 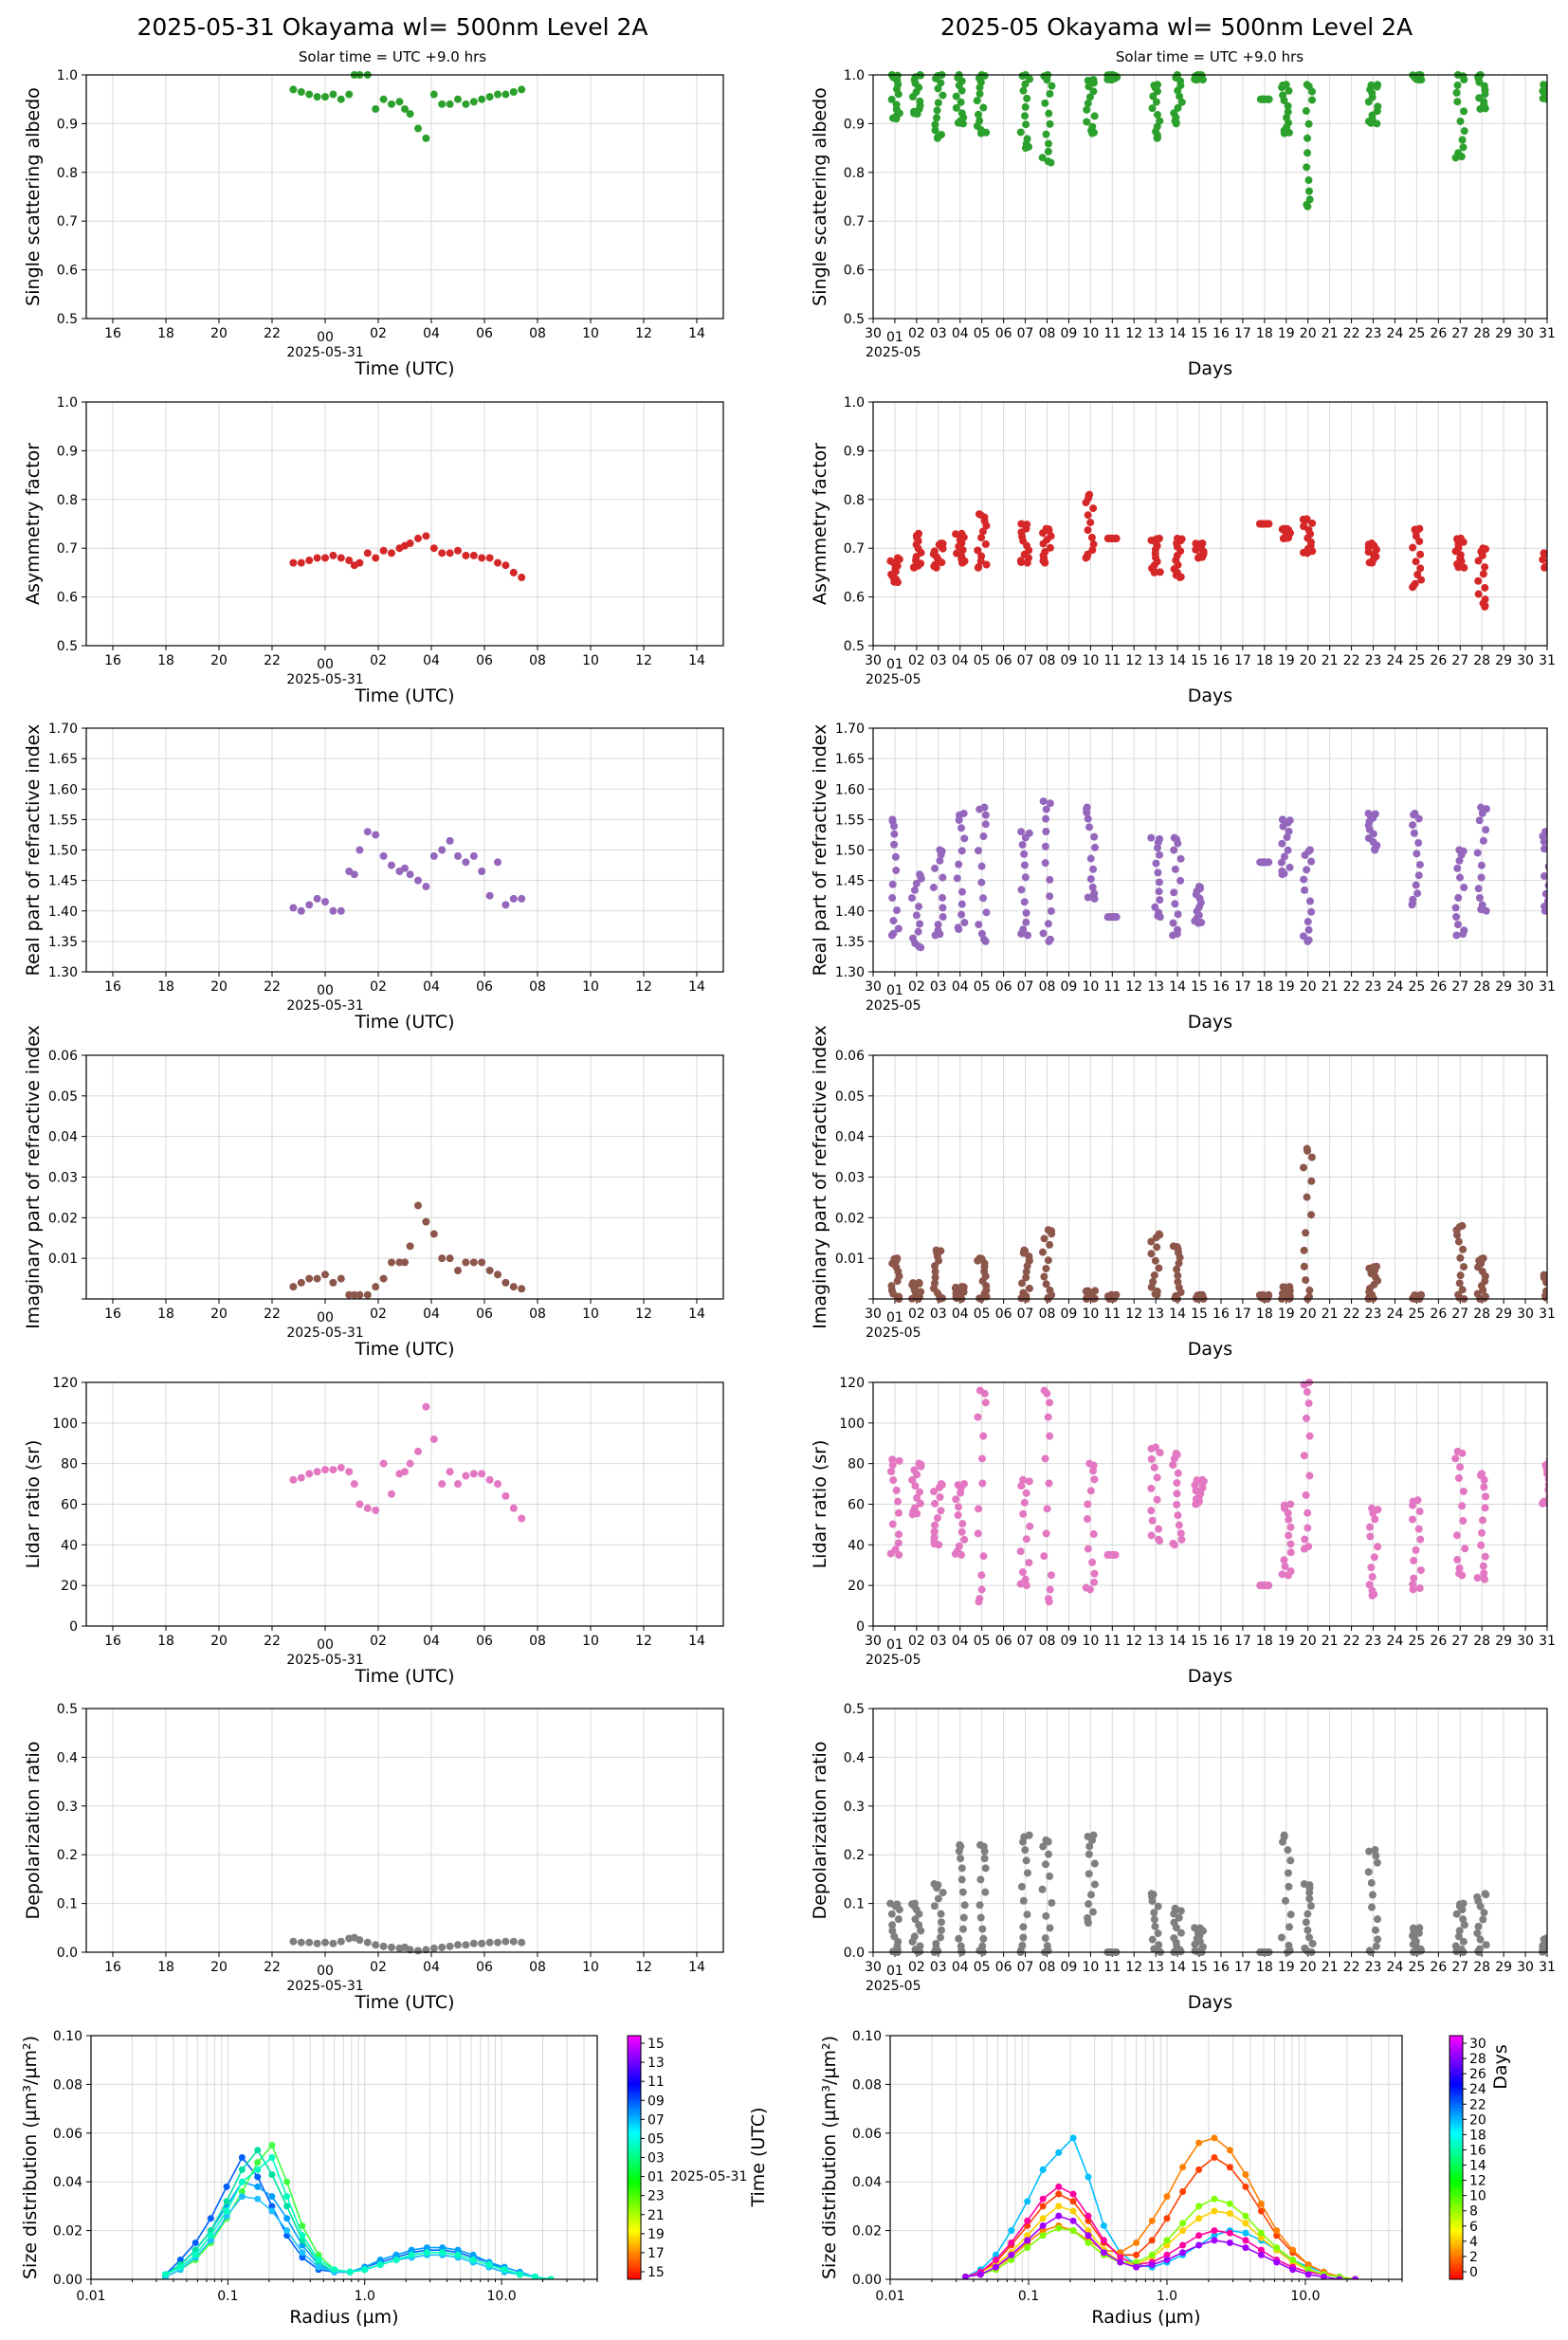 What do you see at coordinates (916, 660) in the screenshot?
I see `asym-monthly-xtick-label: 02` at bounding box center [916, 660].